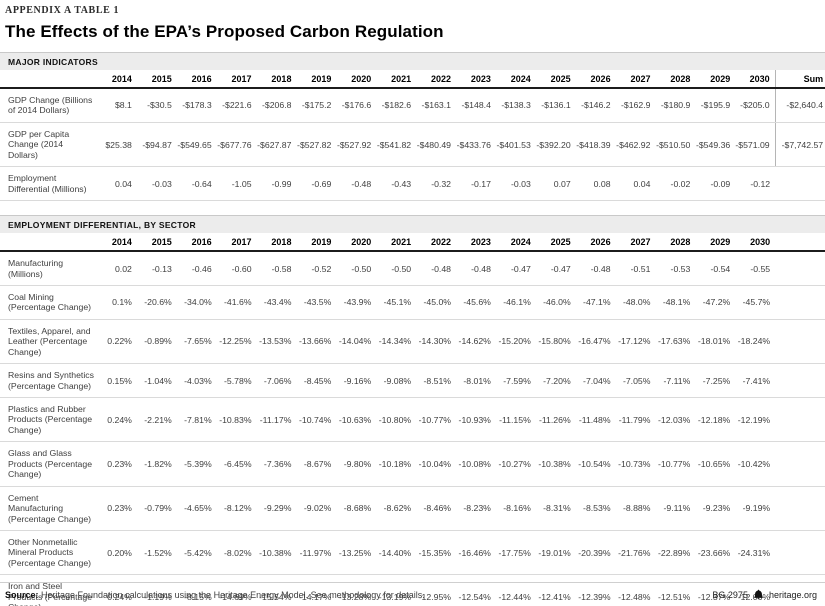  I want to click on data-cell: -$527.82, so click(316, 145).